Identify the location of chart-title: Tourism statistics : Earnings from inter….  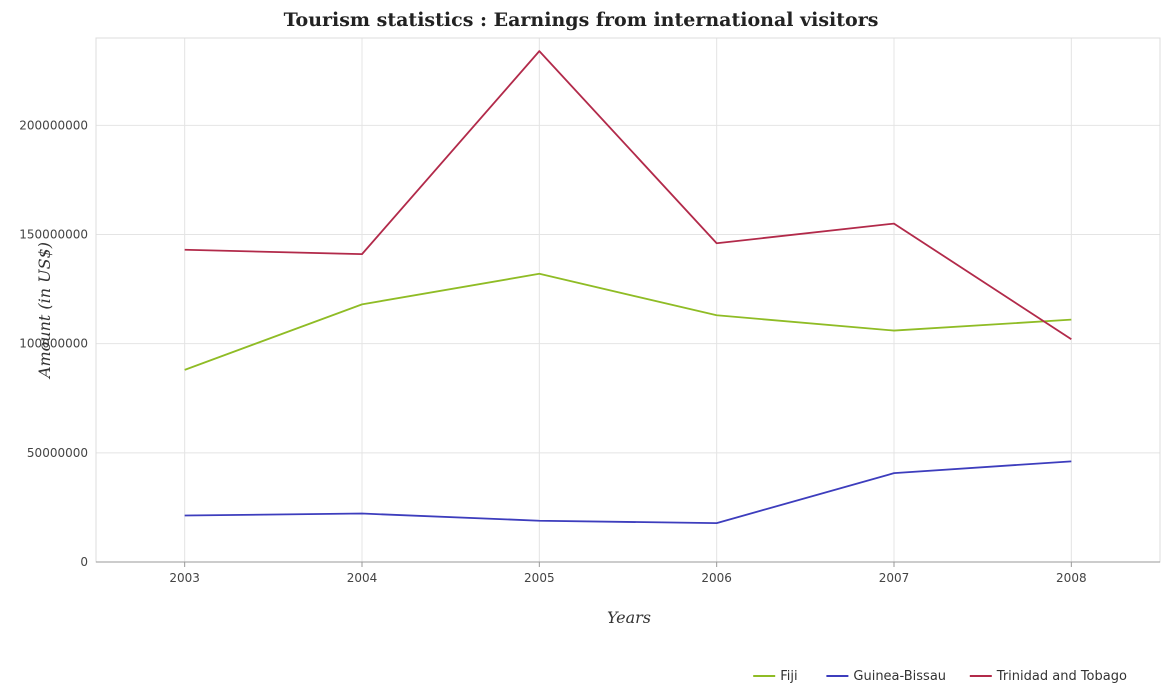
(581, 20).